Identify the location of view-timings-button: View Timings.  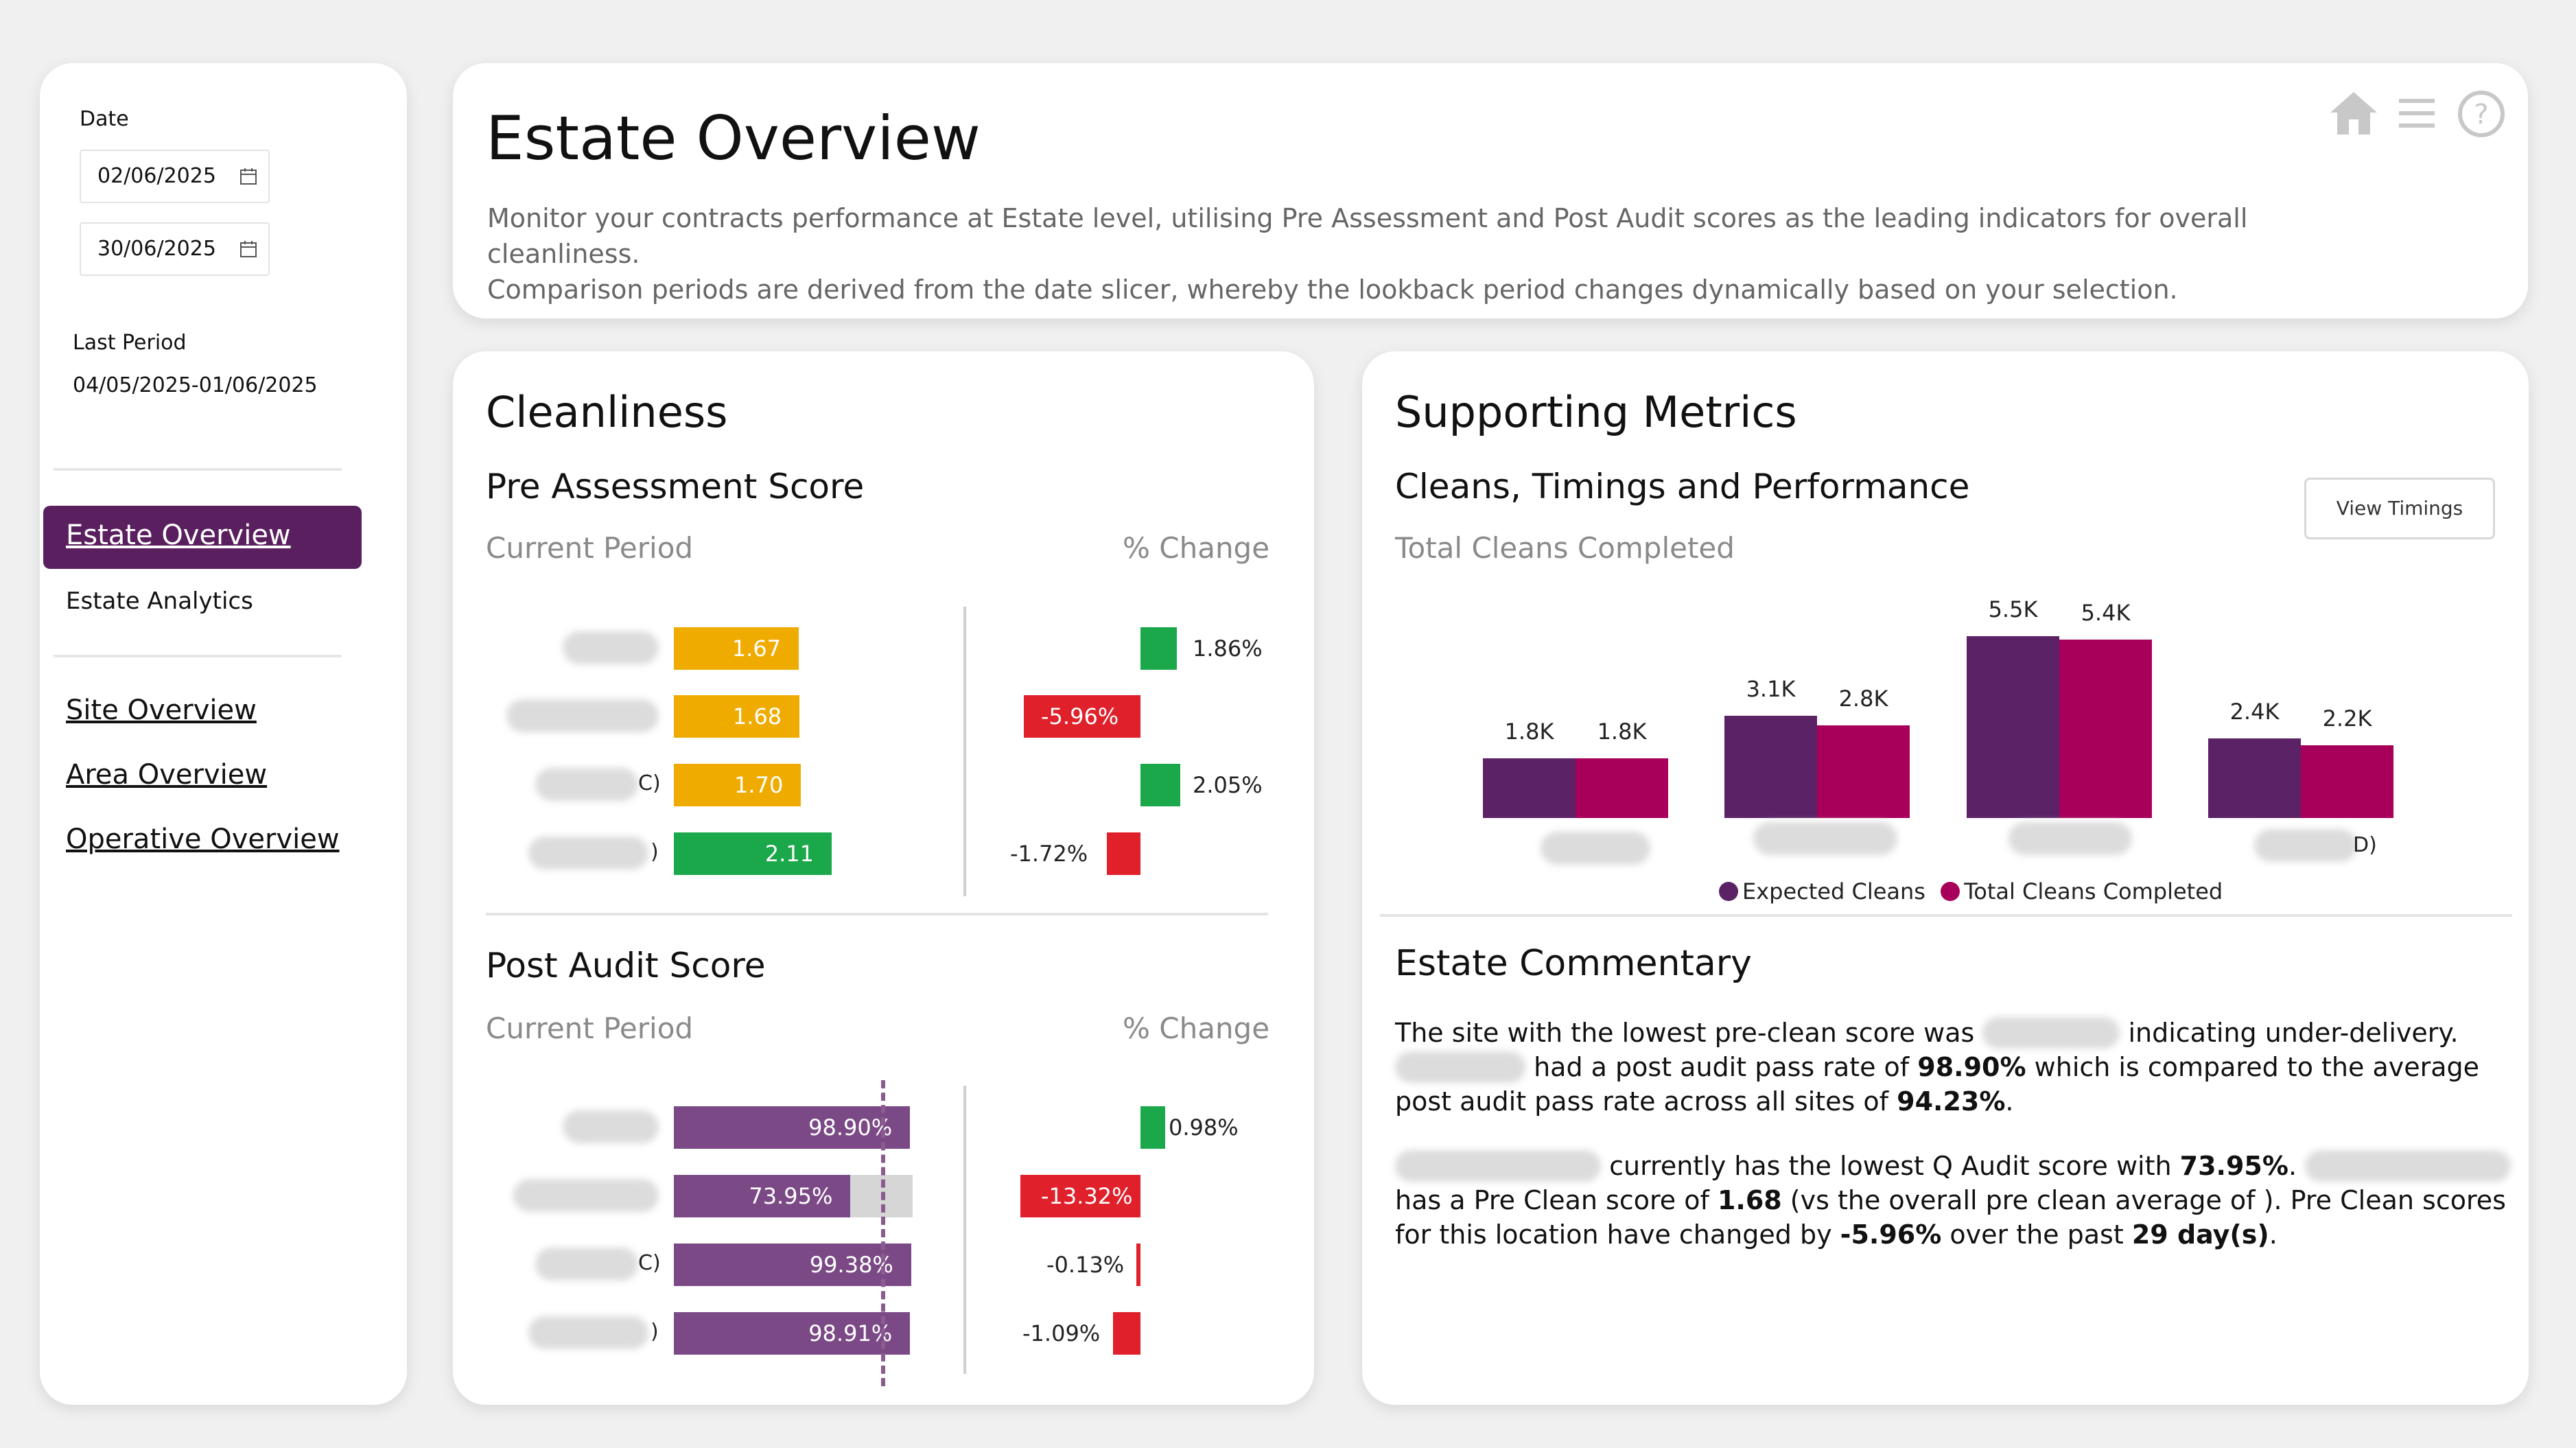
(2399, 508).